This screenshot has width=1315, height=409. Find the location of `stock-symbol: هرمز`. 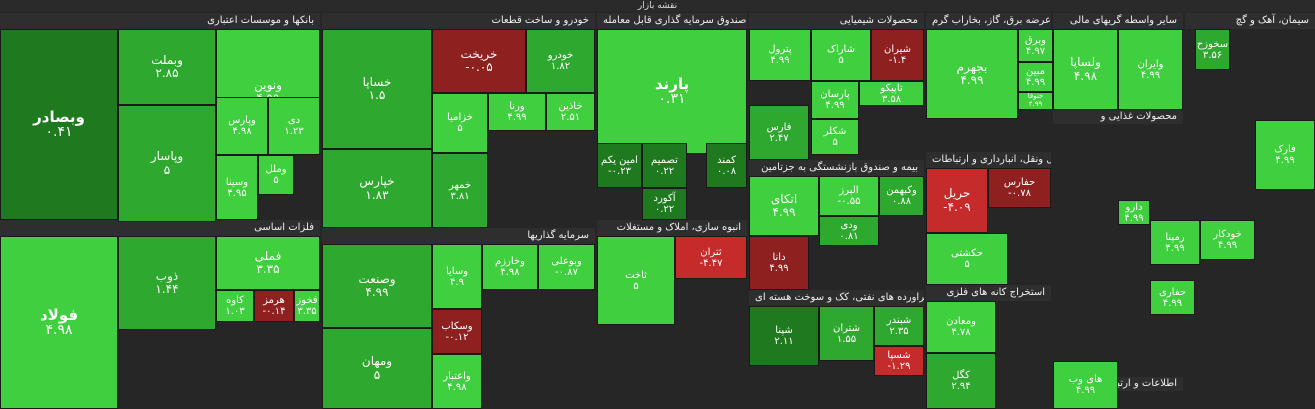

stock-symbol: هرمز is located at coordinates (274, 300).